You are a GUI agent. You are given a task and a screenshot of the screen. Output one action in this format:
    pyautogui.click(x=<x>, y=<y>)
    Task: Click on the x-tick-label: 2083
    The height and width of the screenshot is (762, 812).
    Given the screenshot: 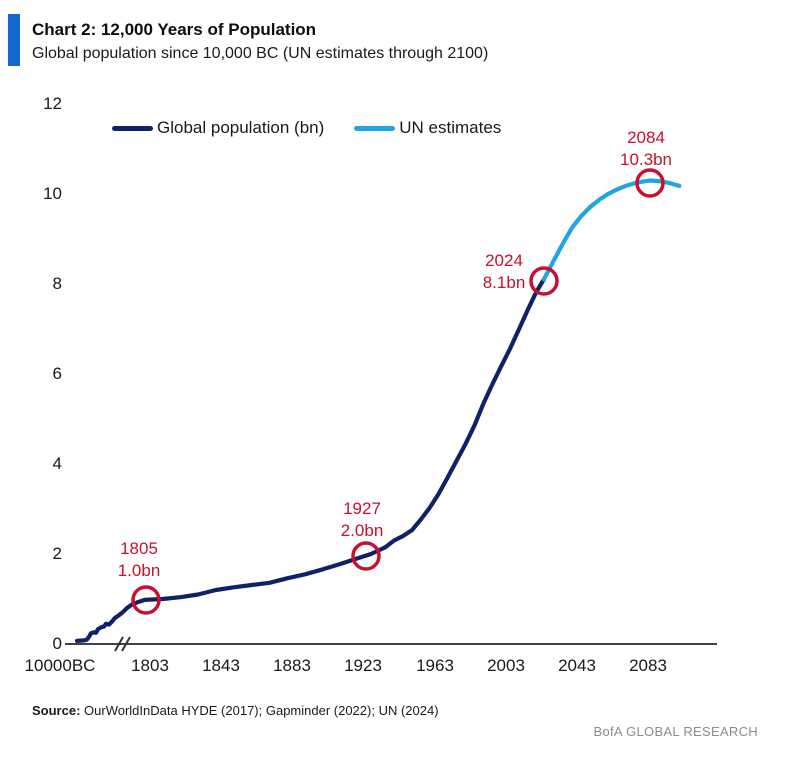 What is the action you would take?
    pyautogui.click(x=648, y=665)
    